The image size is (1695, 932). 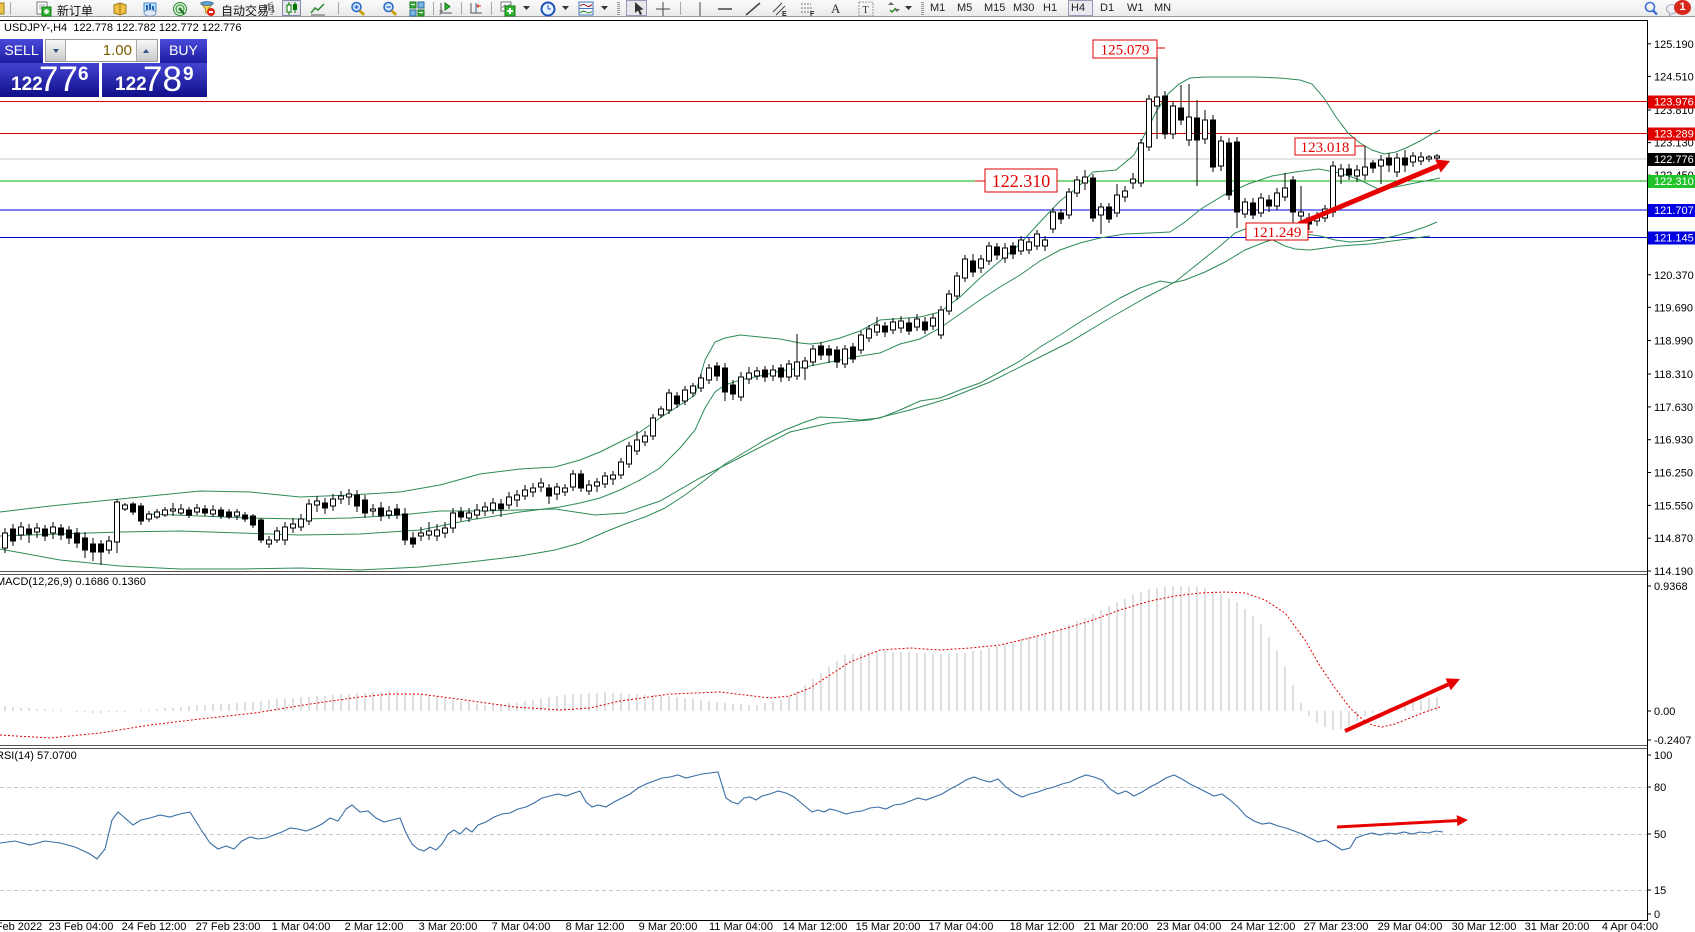 I want to click on svg-text: 125.190, so click(x=1674, y=45).